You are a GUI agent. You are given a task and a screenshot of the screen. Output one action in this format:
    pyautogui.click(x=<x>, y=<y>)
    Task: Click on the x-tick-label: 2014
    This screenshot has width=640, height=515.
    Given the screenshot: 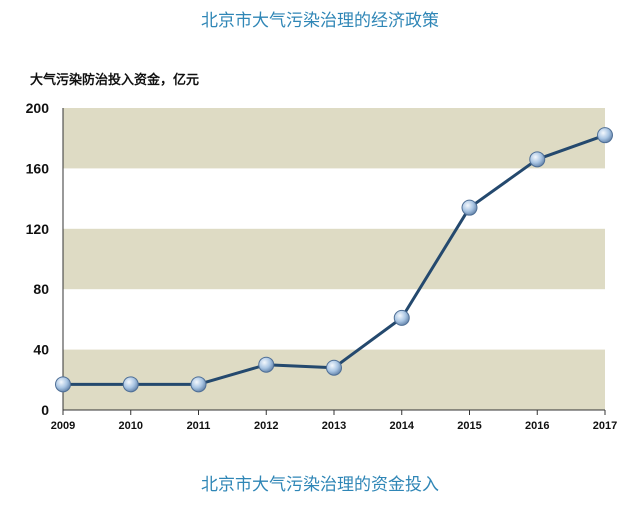 What is the action you would take?
    pyautogui.click(x=402, y=426)
    